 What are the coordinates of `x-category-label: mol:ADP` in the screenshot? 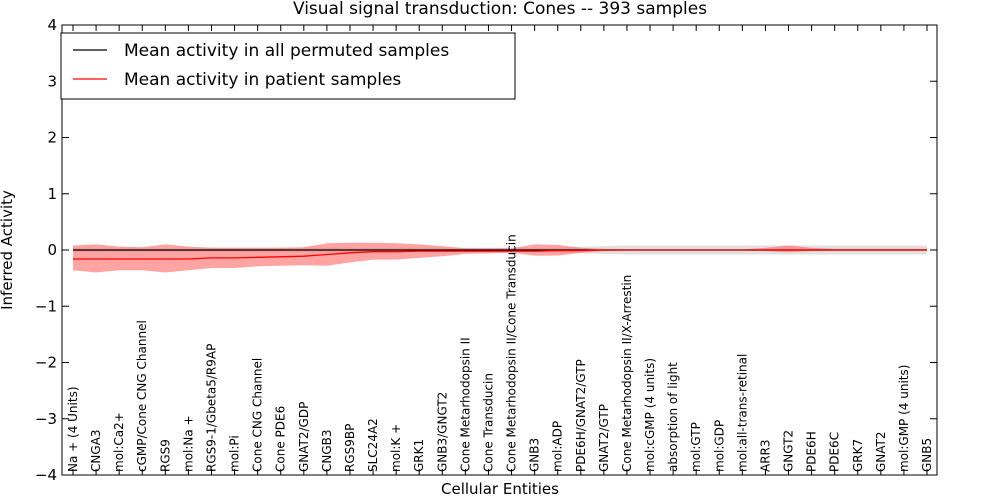 It's located at (558, 446).